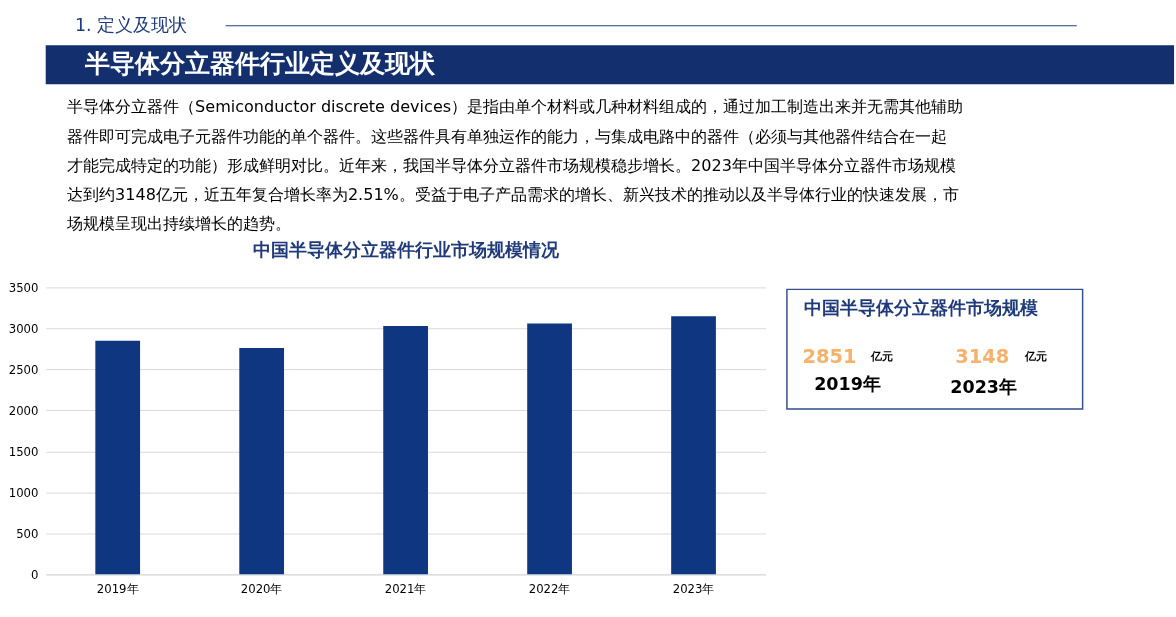  What do you see at coordinates (513, 194) in the screenshot?
I see `text: 达到约3148亿元，近五年复合增长率为2.51%。受益于电子产品需求的增长、新兴技术的推动以及半导体行业的快速发展，市` at bounding box center [513, 194].